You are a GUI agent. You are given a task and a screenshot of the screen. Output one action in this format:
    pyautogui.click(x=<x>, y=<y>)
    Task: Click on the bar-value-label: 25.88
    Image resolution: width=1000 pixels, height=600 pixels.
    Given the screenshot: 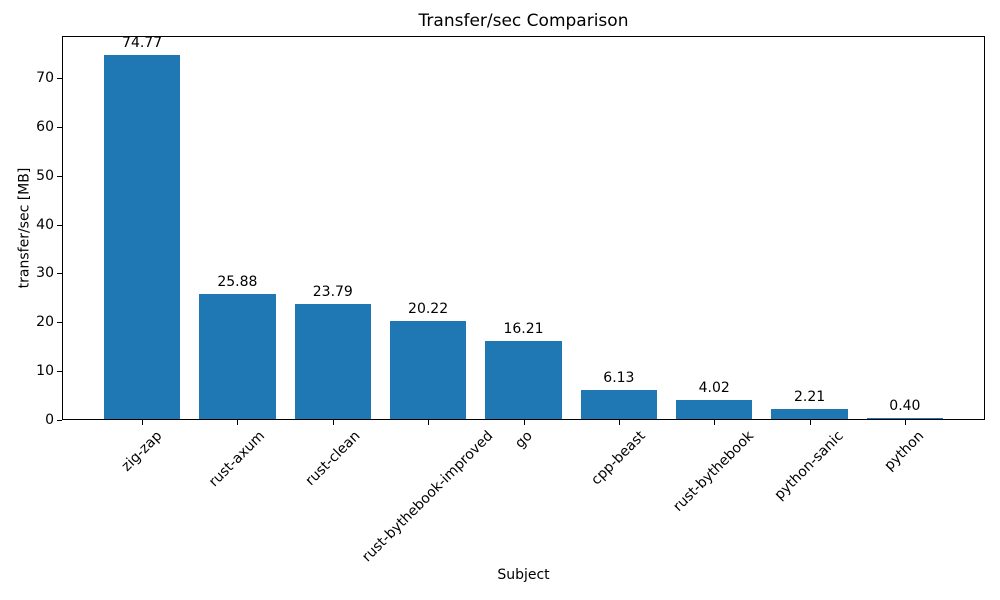 What is the action you would take?
    pyautogui.click(x=237, y=282)
    